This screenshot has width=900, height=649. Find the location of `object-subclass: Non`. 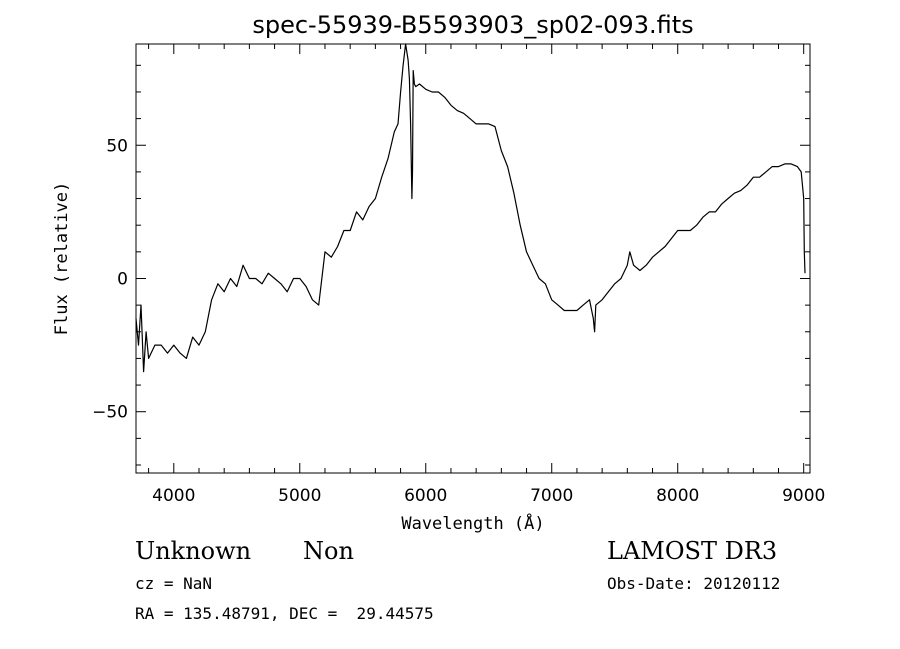

object-subclass: Non is located at coordinates (328, 551).